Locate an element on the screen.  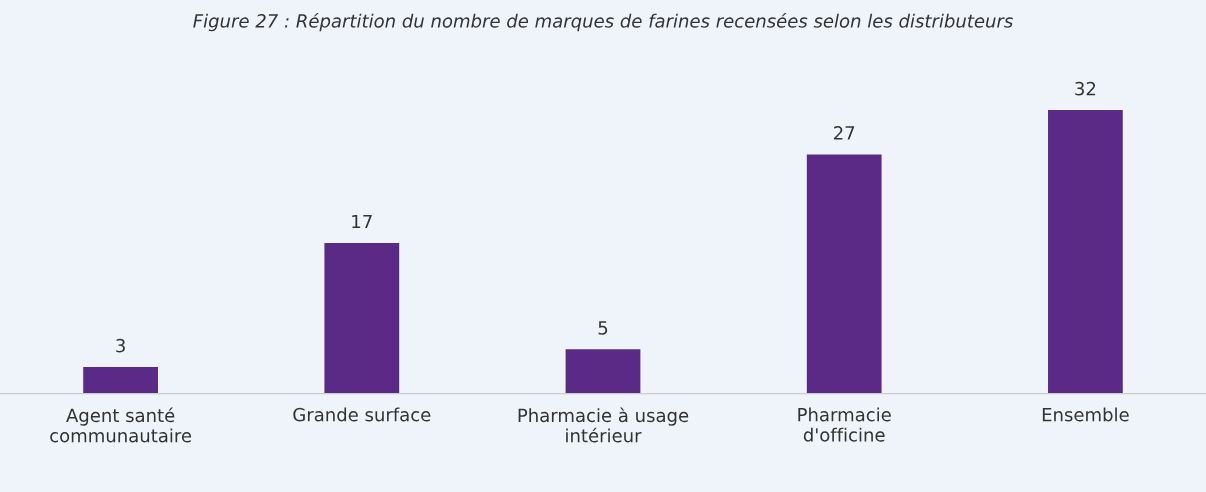
x-tick-label: Grande surface is located at coordinates (362, 414).